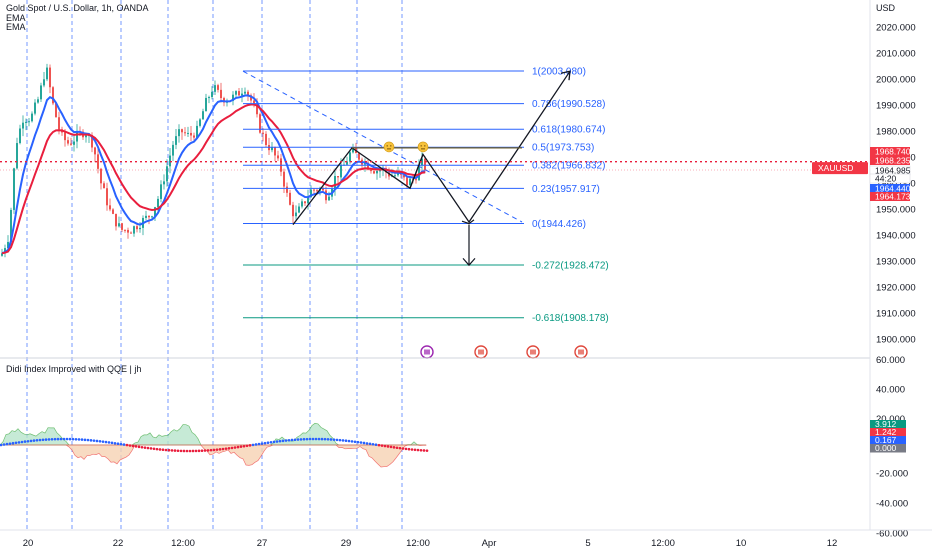 The height and width of the screenshot is (550, 932). What do you see at coordinates (559, 224) in the screenshot?
I see `fib-level-label: 0(1944.426)` at bounding box center [559, 224].